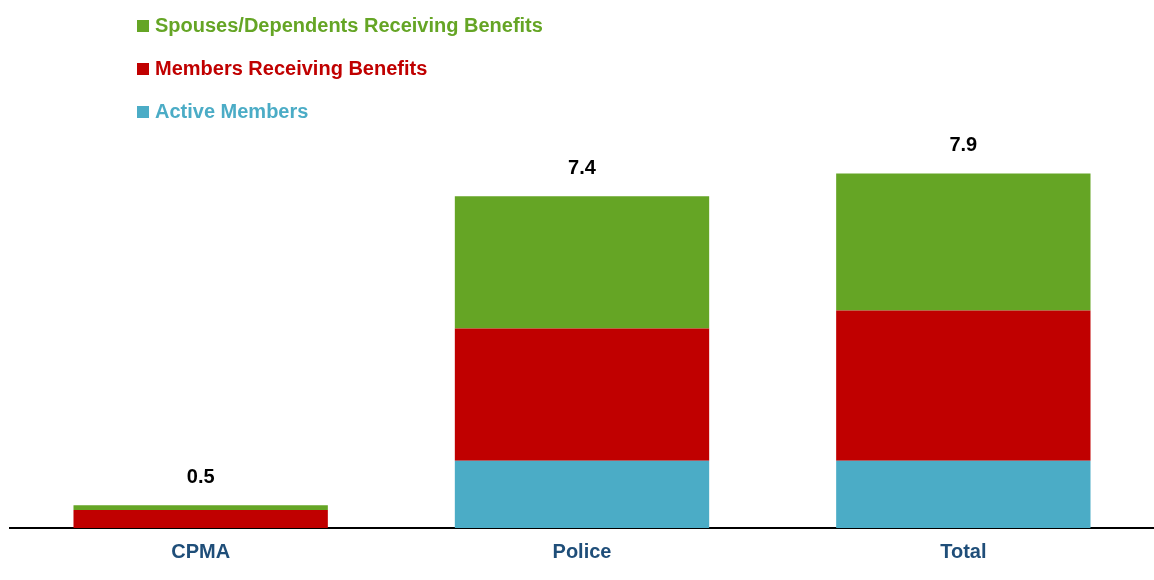 The image size is (1154, 580). I want to click on annotation: 7.9, so click(963, 144).